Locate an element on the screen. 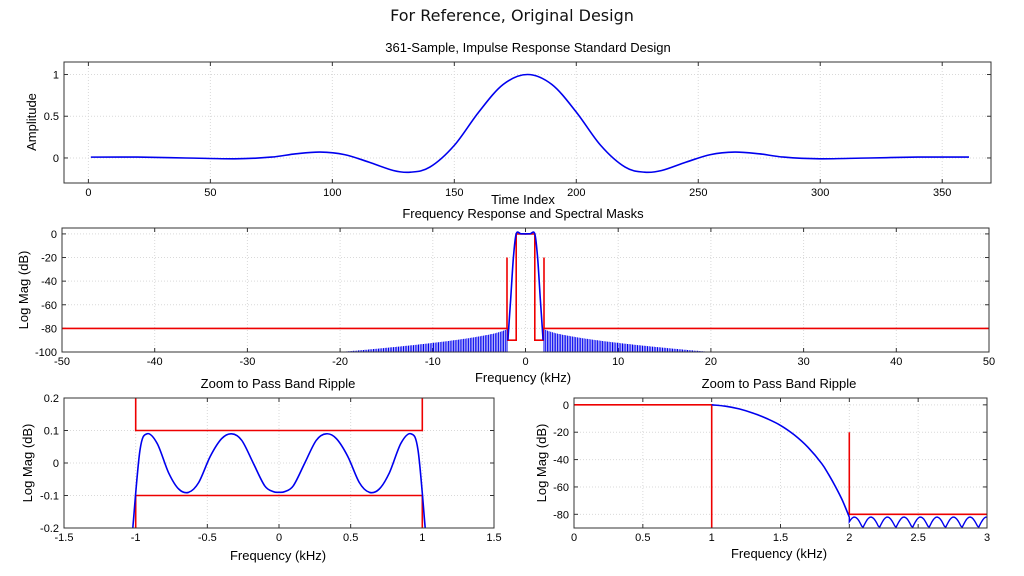 Image resolution: width=1024 pixels, height=576 pixels. ylabel-passband: Log Mag (dB) is located at coordinates (27, 463).